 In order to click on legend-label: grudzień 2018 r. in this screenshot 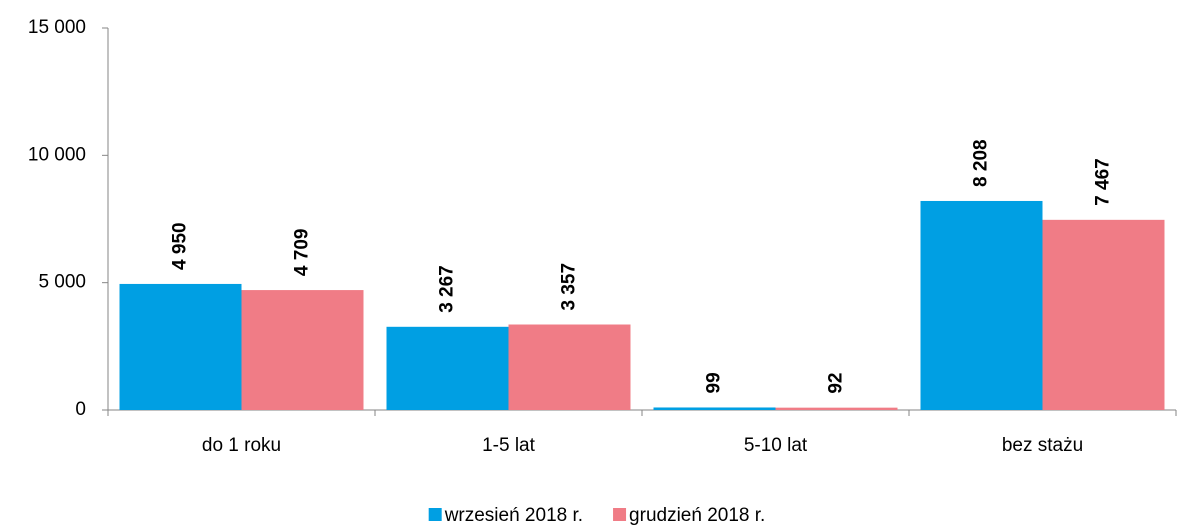, I will do `click(697, 515)`.